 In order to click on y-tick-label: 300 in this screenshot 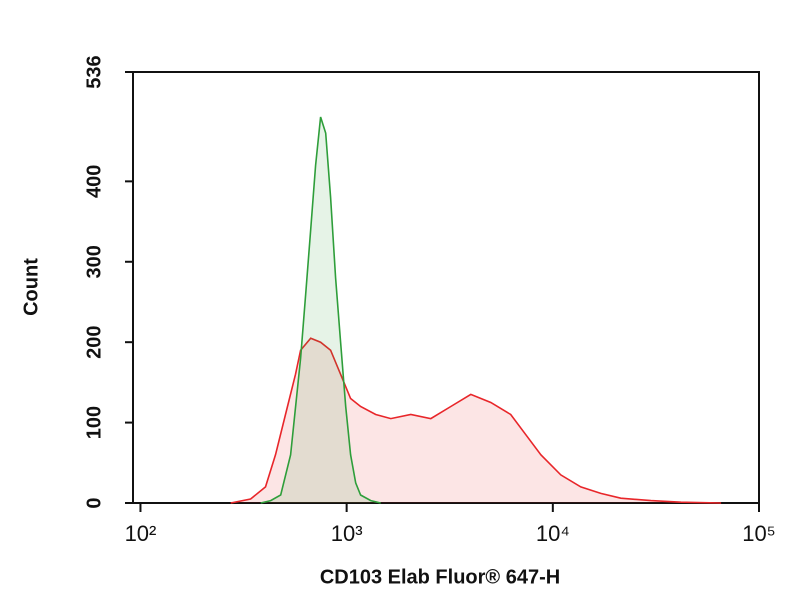, I will do `click(94, 261)`.